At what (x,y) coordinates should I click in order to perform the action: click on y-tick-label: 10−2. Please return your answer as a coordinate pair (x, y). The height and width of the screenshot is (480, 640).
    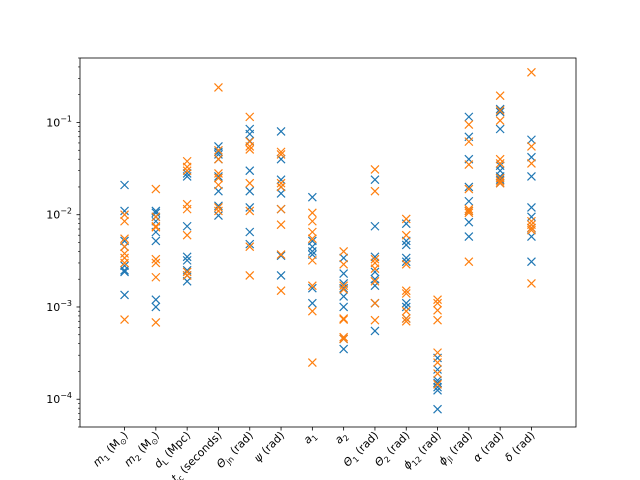
    Looking at the image, I should click on (59, 214).